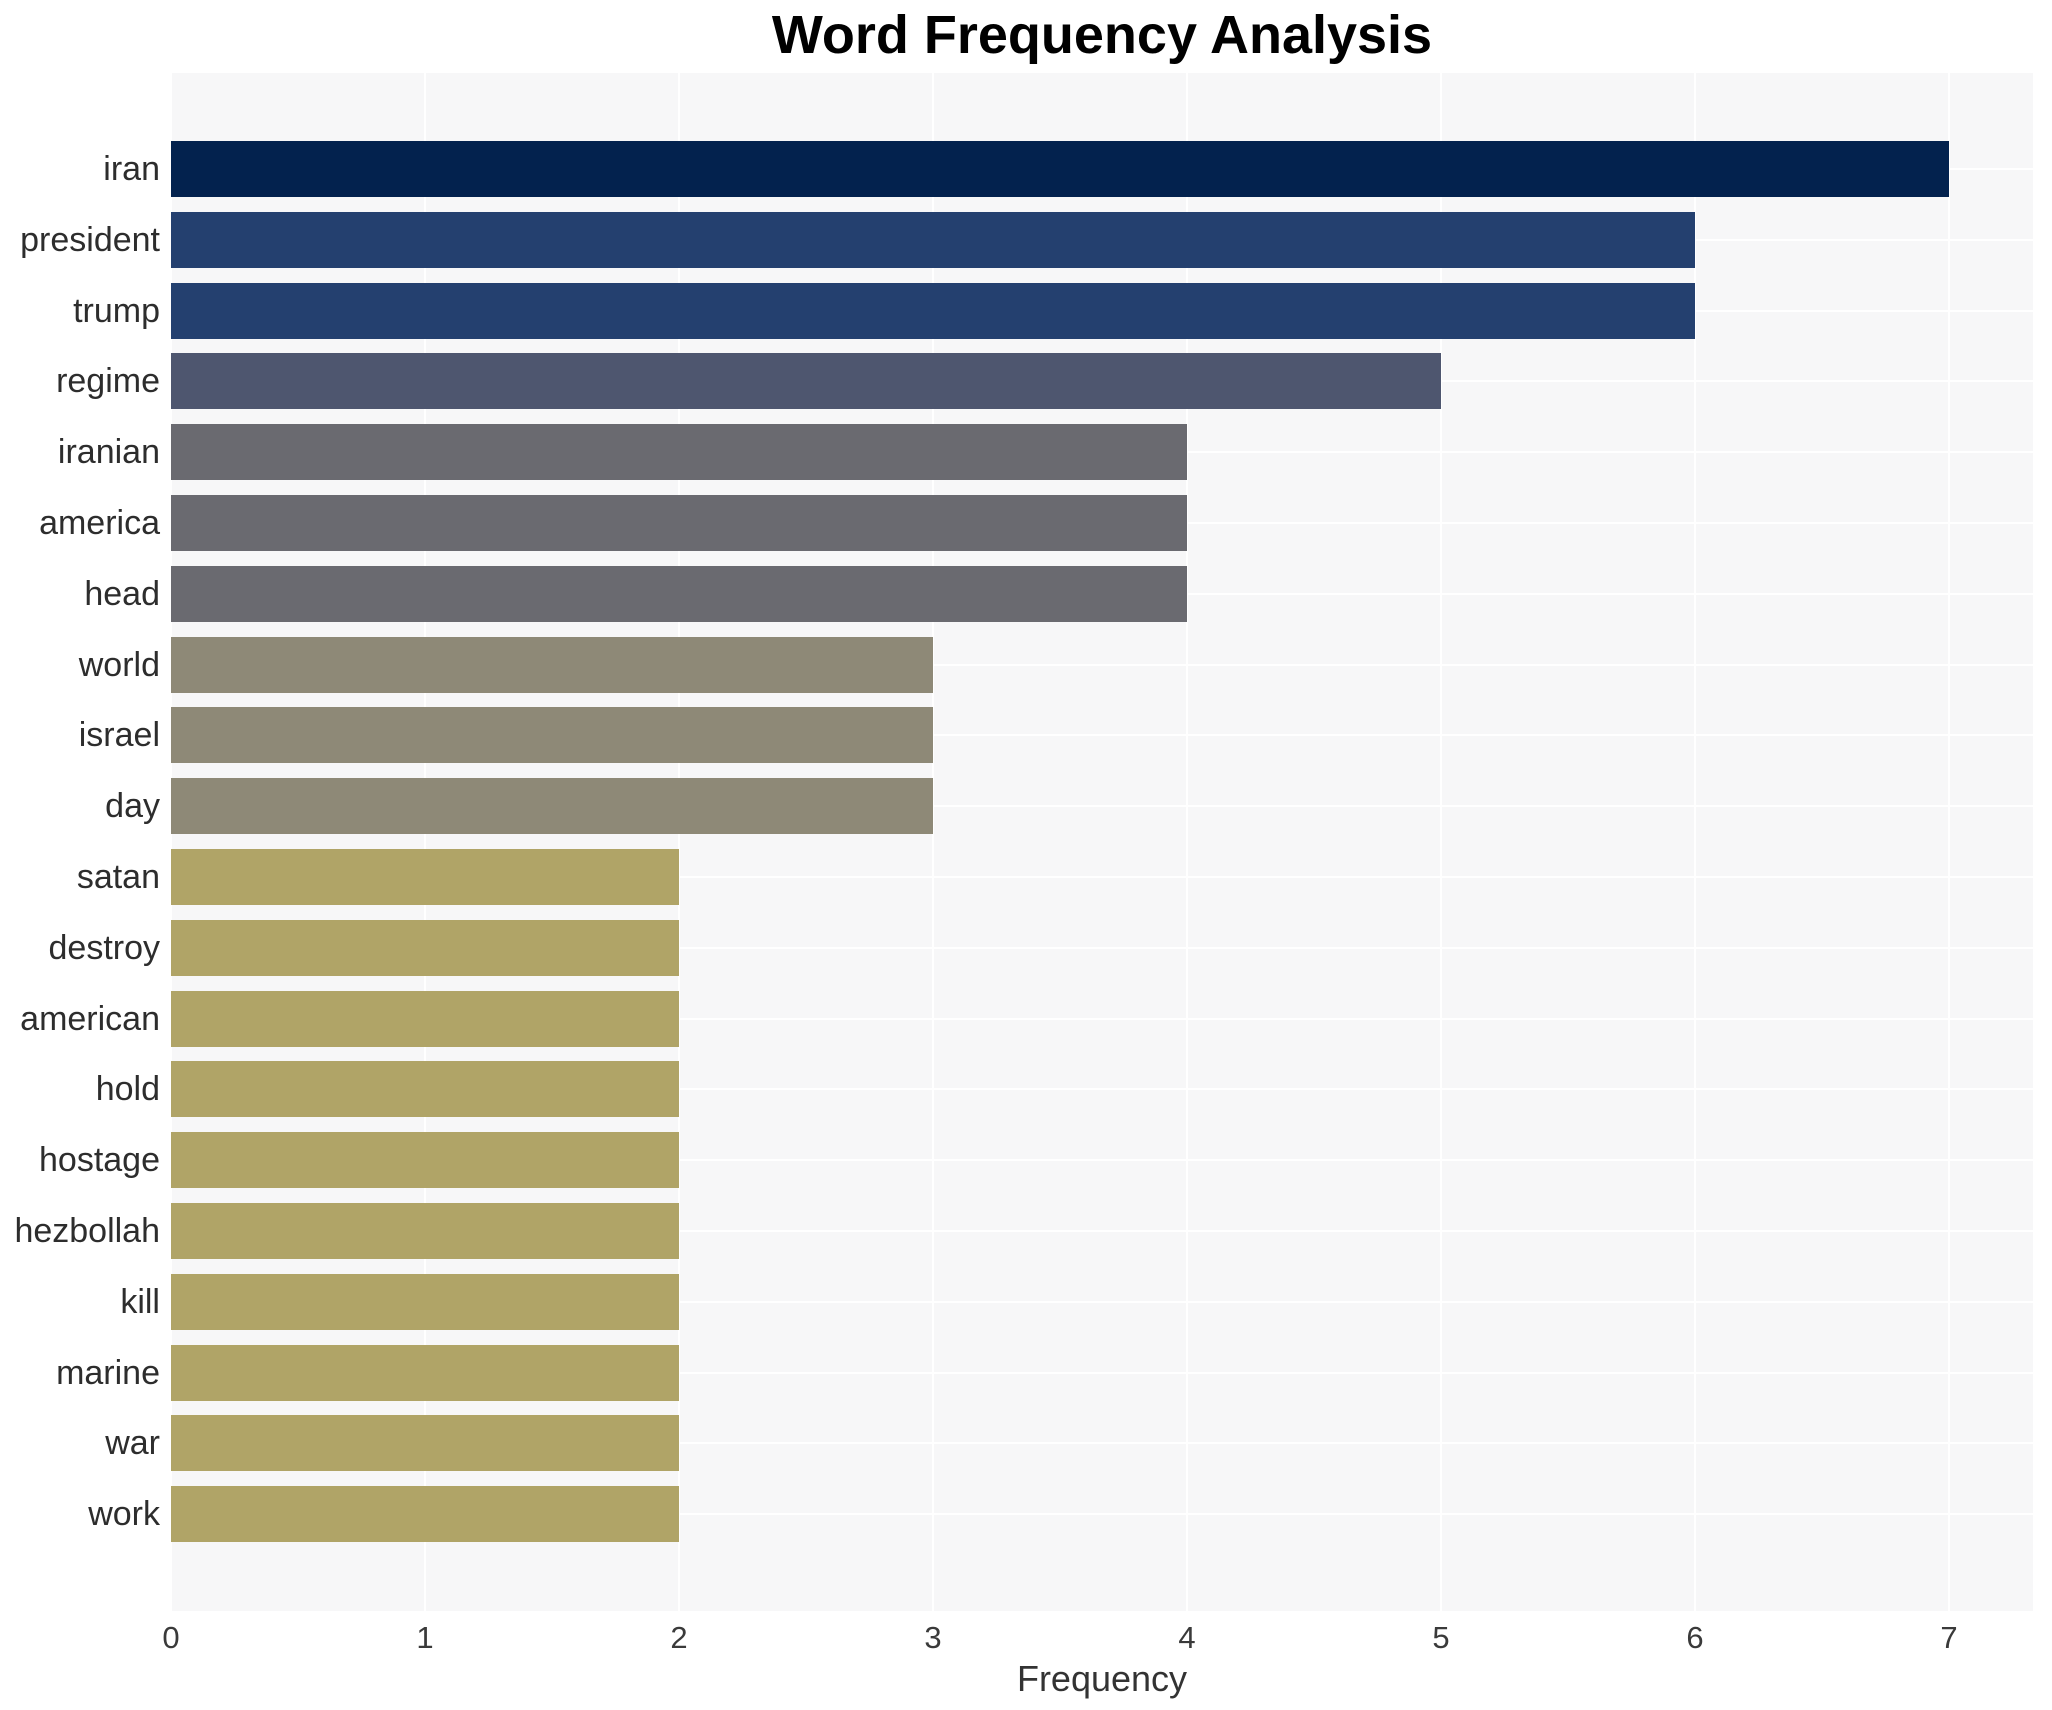  I want to click on y-label-hold: hold, so click(127, 1089).